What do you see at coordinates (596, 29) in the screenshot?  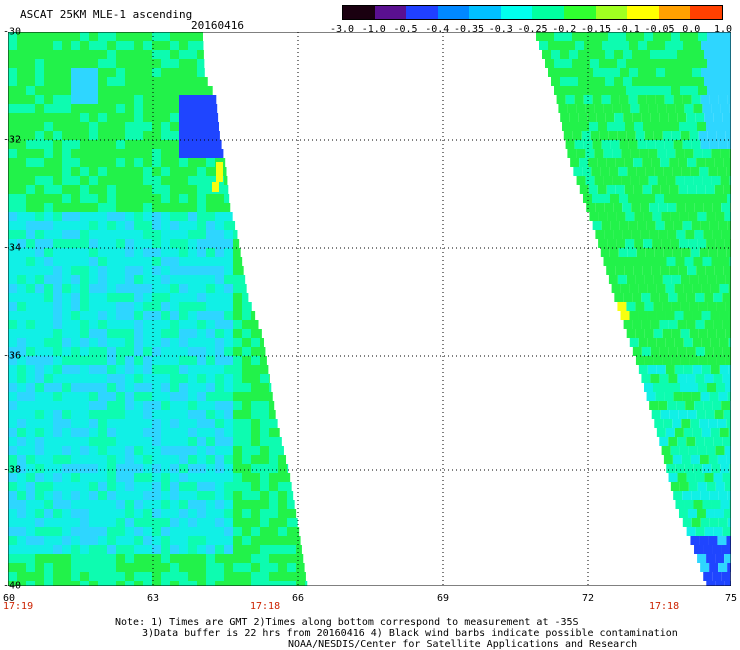 I see `colorbar-label: -0.15` at bounding box center [596, 29].